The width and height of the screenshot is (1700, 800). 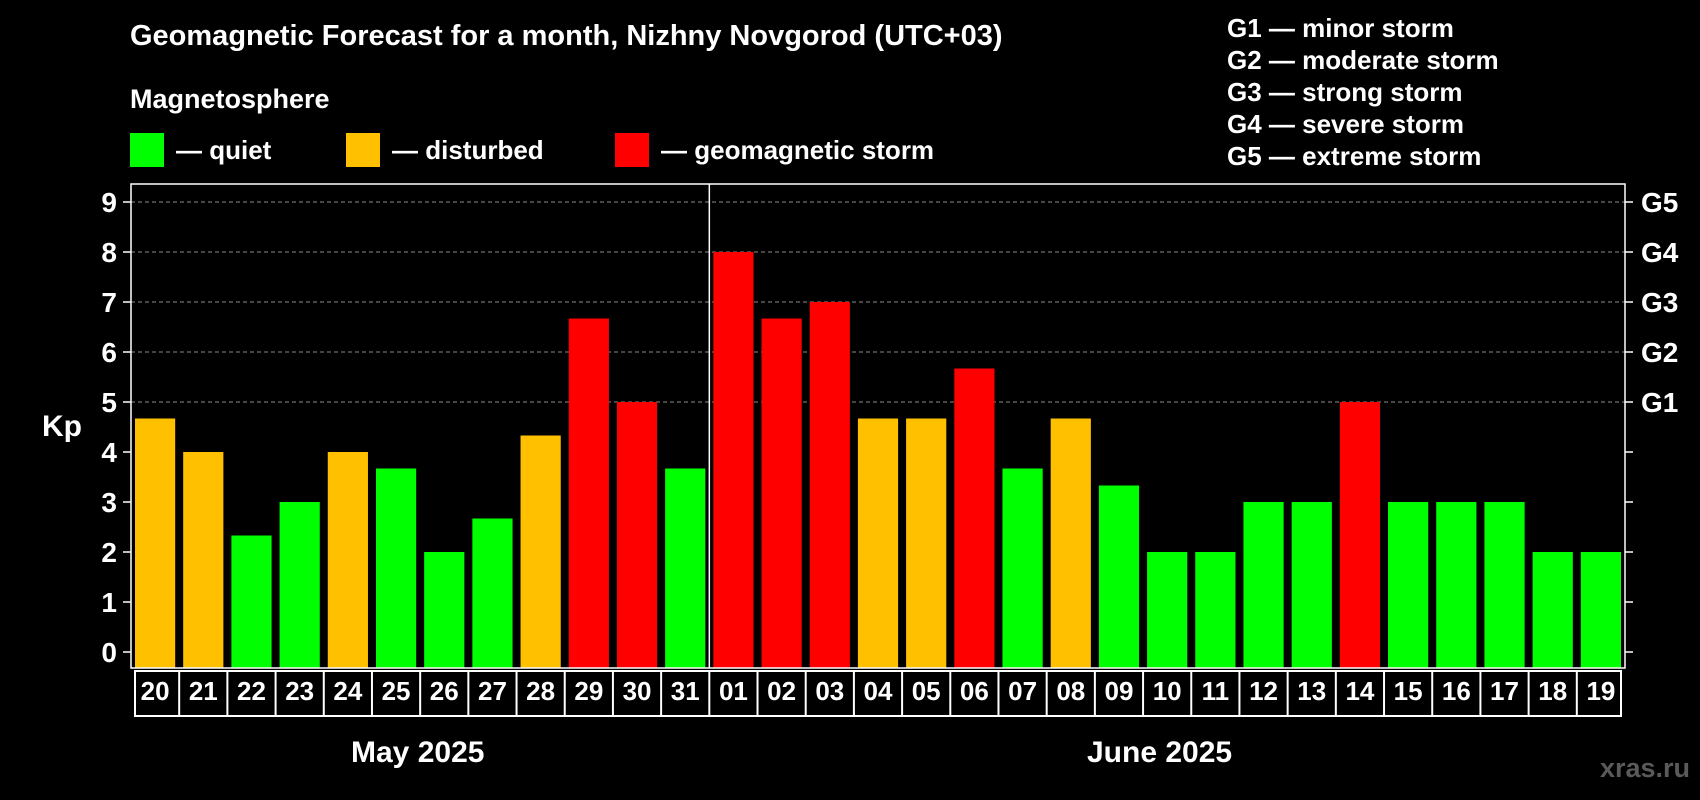 What do you see at coordinates (230, 99) in the screenshot?
I see `magnetosphere-label: Magnetosphere` at bounding box center [230, 99].